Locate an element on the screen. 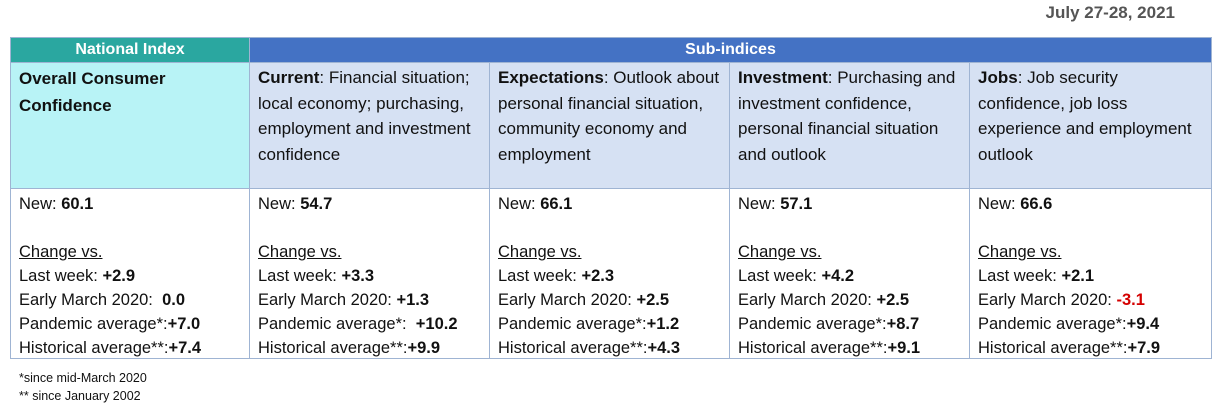 Image resolution: width=1219 pixels, height=406 pixels. historical-value: +4.3 is located at coordinates (664, 348).